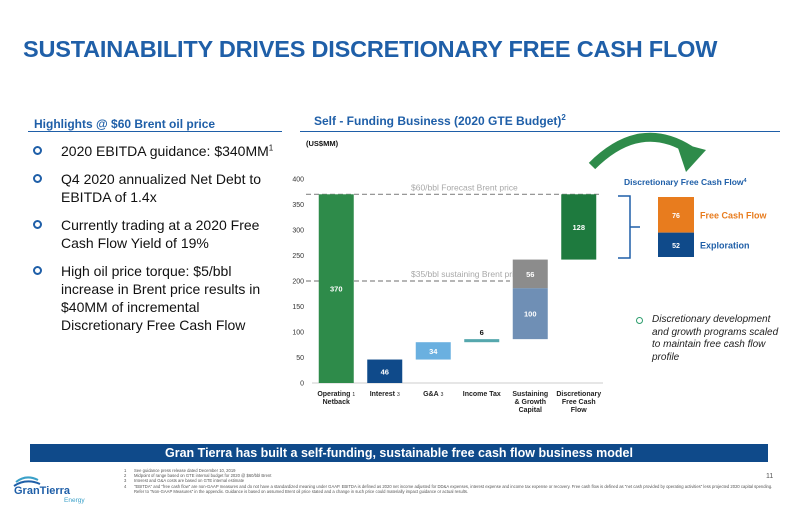  What do you see at coordinates (298, 180) in the screenshot?
I see `y-tick-label: 400` at bounding box center [298, 180].